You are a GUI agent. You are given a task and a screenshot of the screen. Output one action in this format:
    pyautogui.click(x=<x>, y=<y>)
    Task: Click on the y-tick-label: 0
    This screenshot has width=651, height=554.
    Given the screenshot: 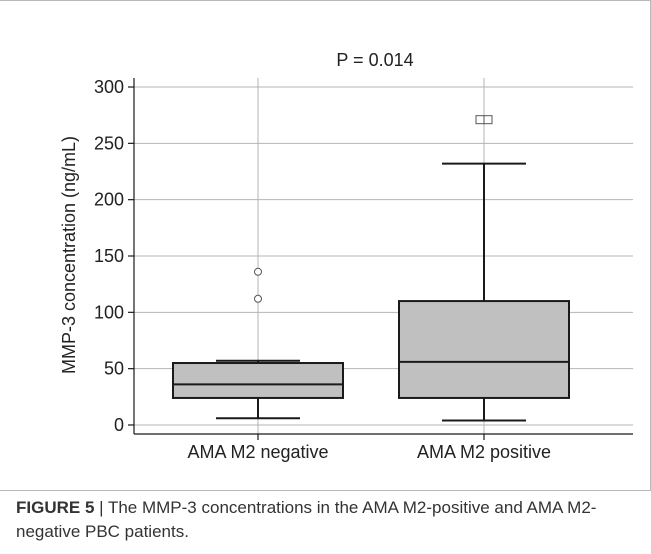 What is the action you would take?
    pyautogui.click(x=119, y=425)
    